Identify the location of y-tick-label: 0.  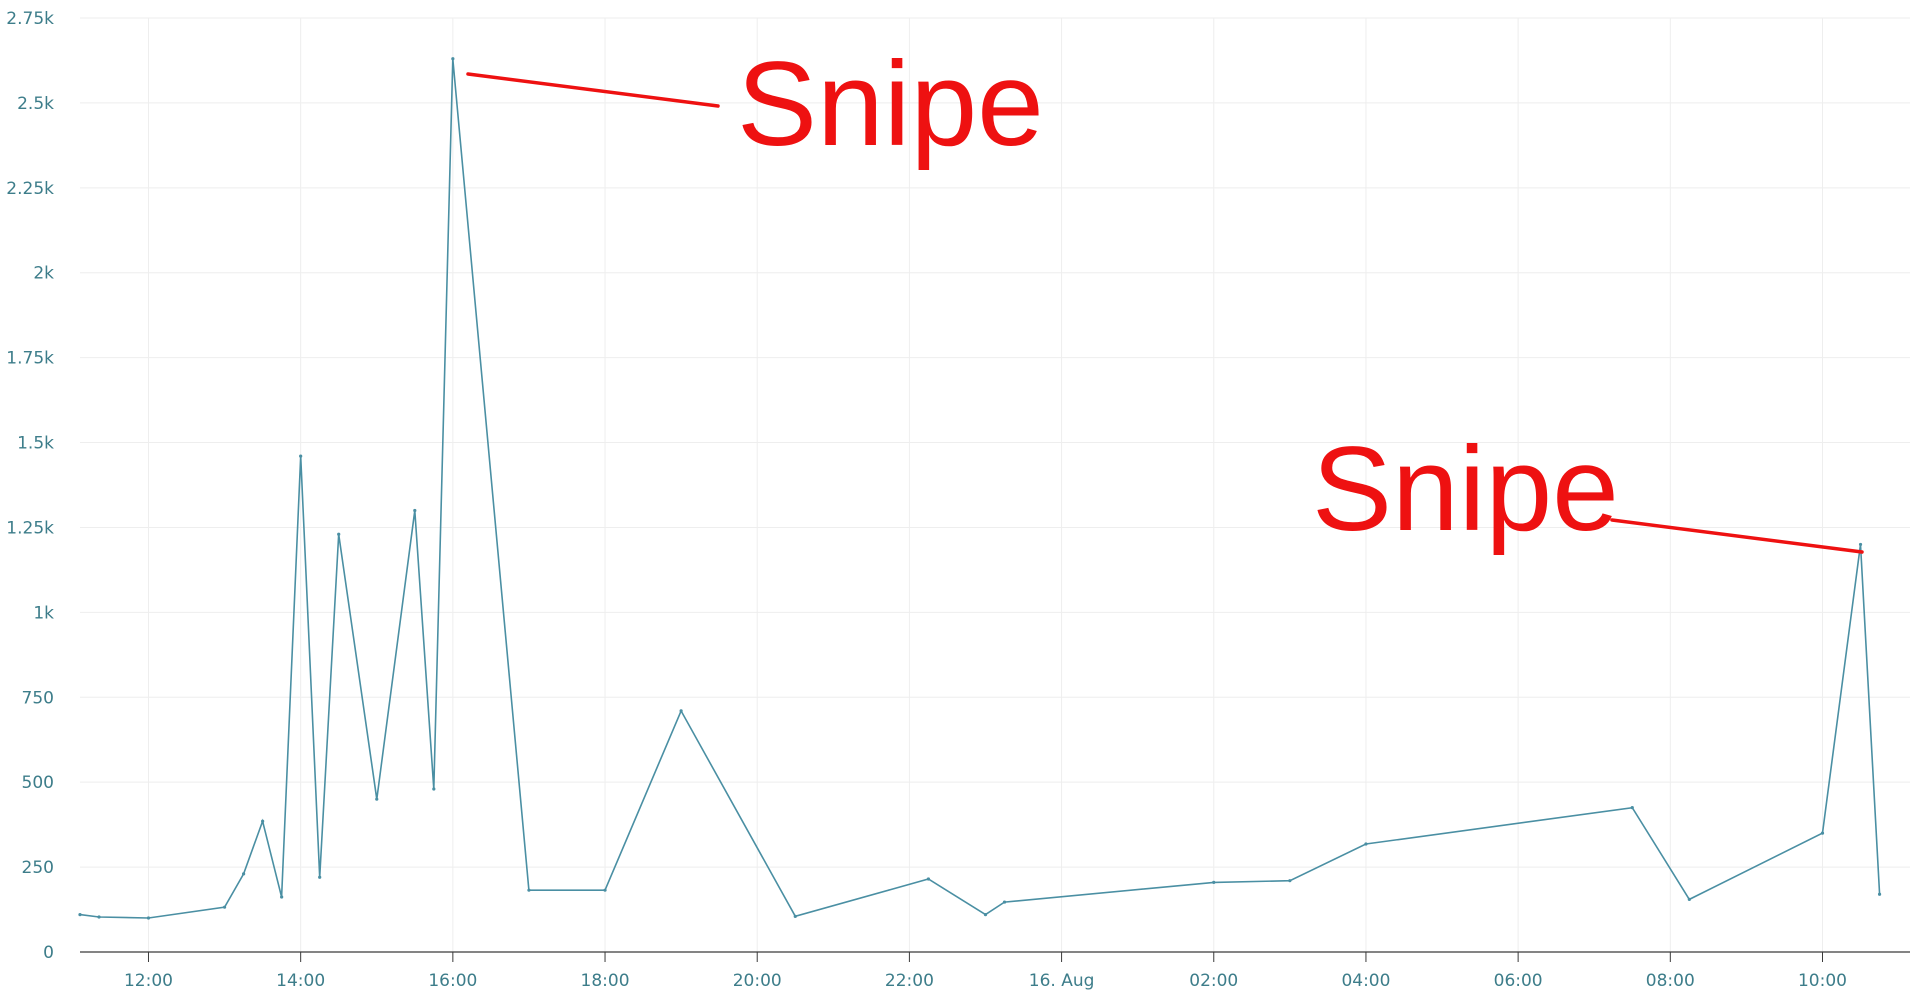
(48, 953).